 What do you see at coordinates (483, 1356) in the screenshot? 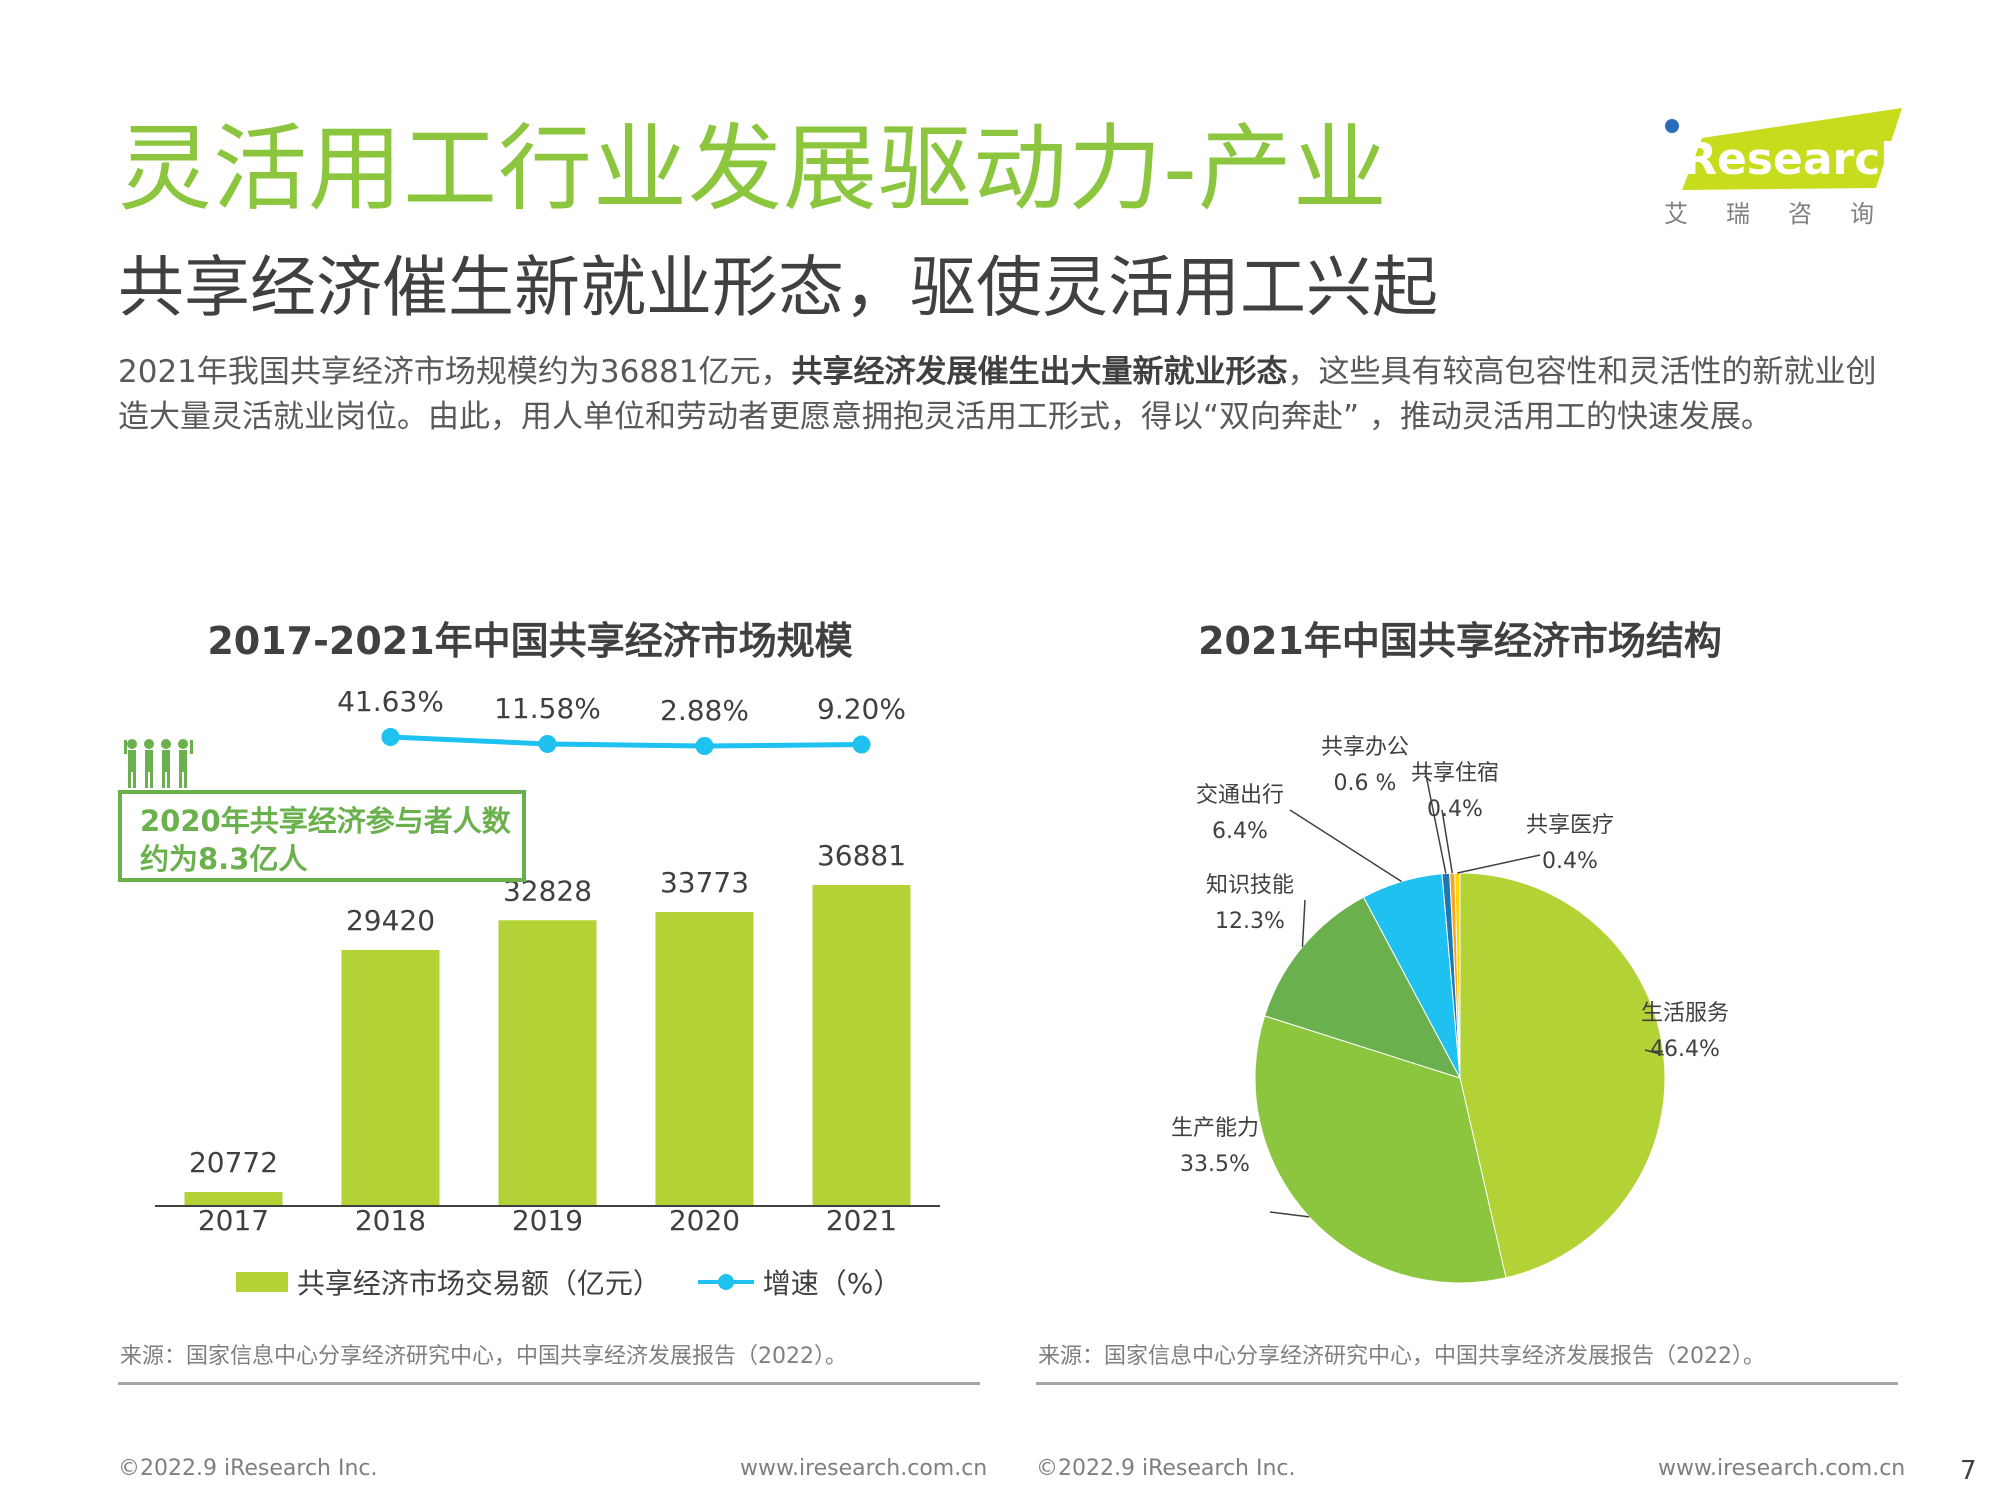
I see `bar-source: 来源：国家信息中心分享经济研究中心，中国共享经济发展报告（2022）。` at bounding box center [483, 1356].